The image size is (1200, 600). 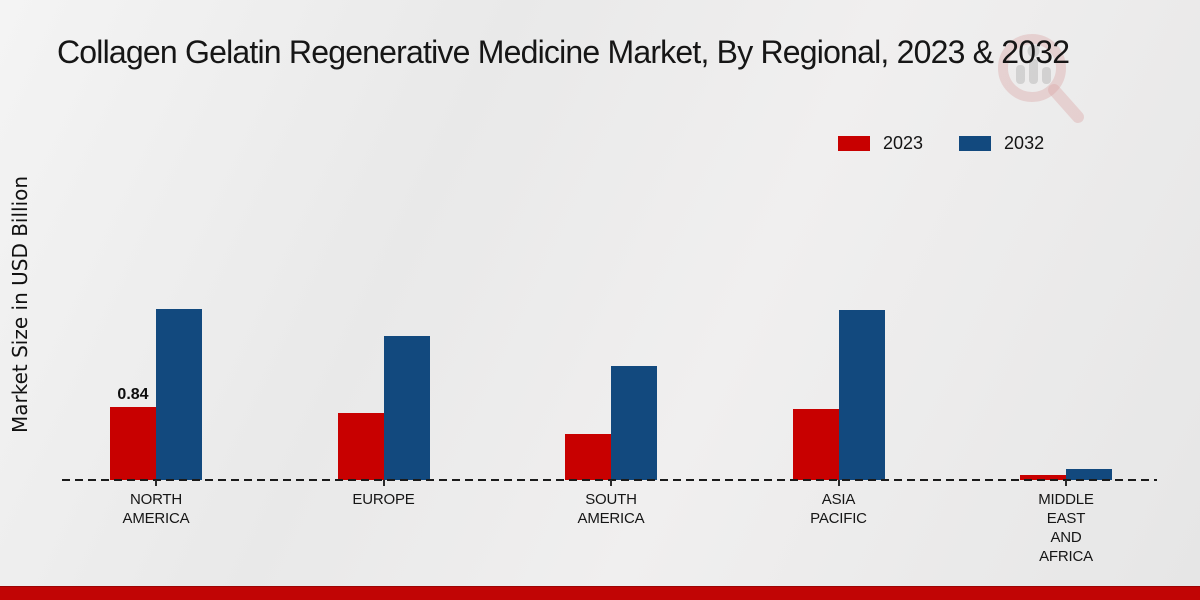 I want to click on bar-2023-north-america, so click(x=133, y=443).